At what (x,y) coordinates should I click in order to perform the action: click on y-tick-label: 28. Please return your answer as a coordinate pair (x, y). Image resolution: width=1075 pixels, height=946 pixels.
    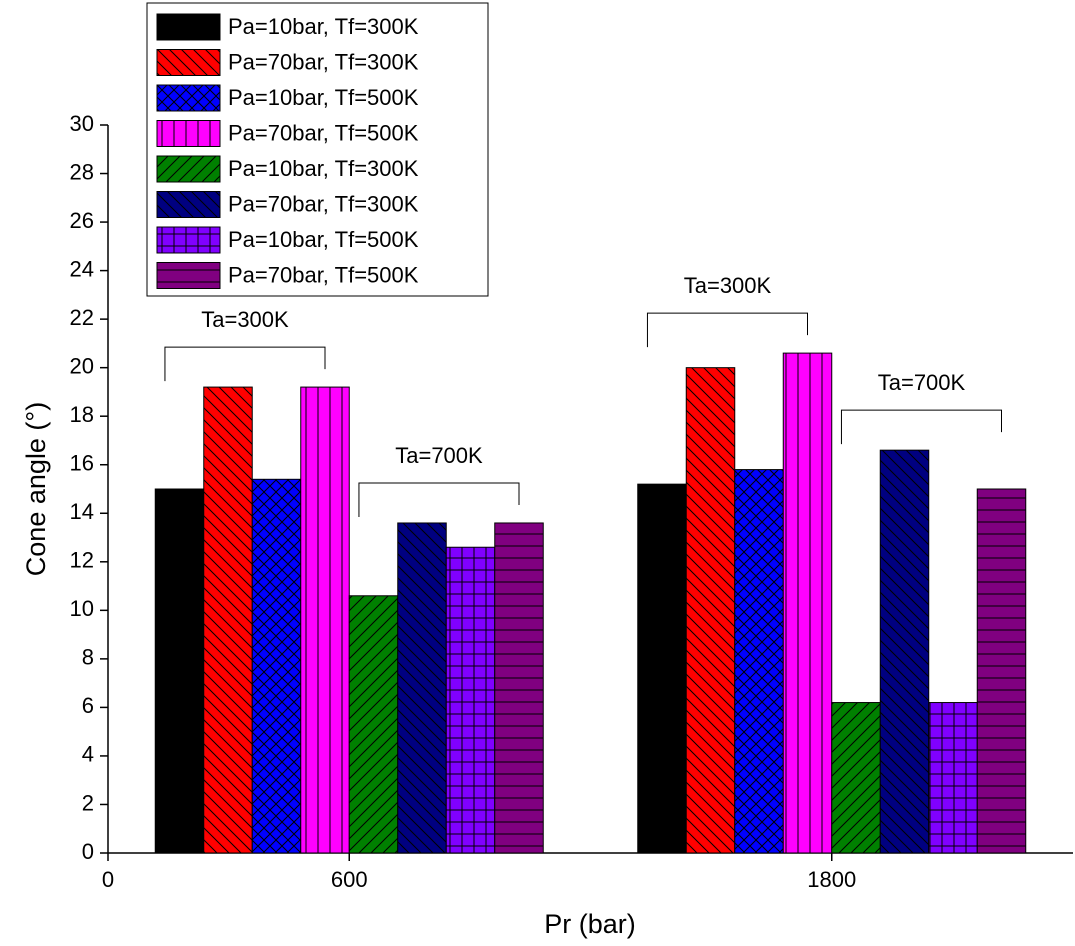
    Looking at the image, I should click on (82, 171).